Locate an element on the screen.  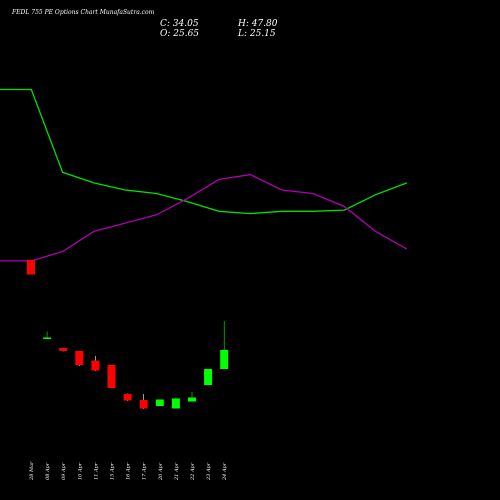
x-tick-label: 16 Apr is located at coordinates (129, 471).